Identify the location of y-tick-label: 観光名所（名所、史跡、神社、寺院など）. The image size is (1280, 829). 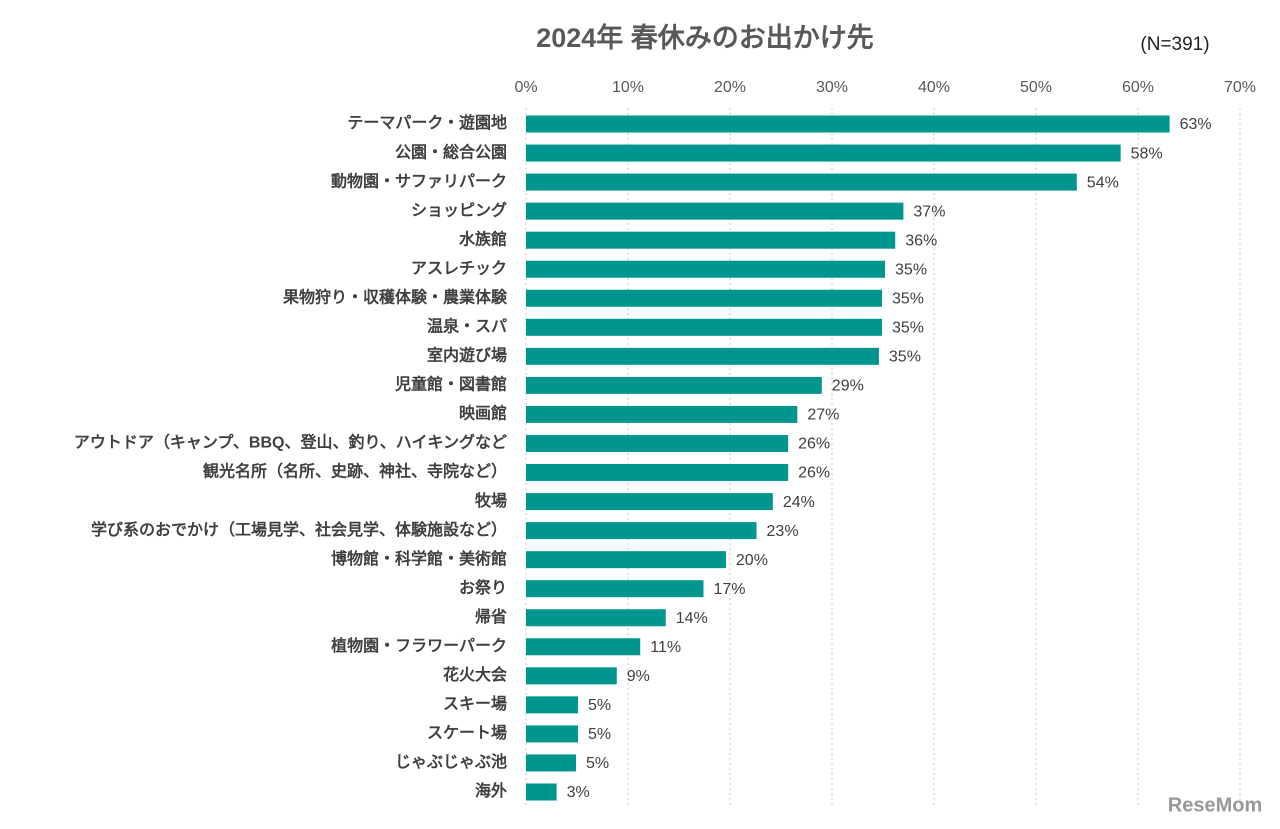
(355, 471).